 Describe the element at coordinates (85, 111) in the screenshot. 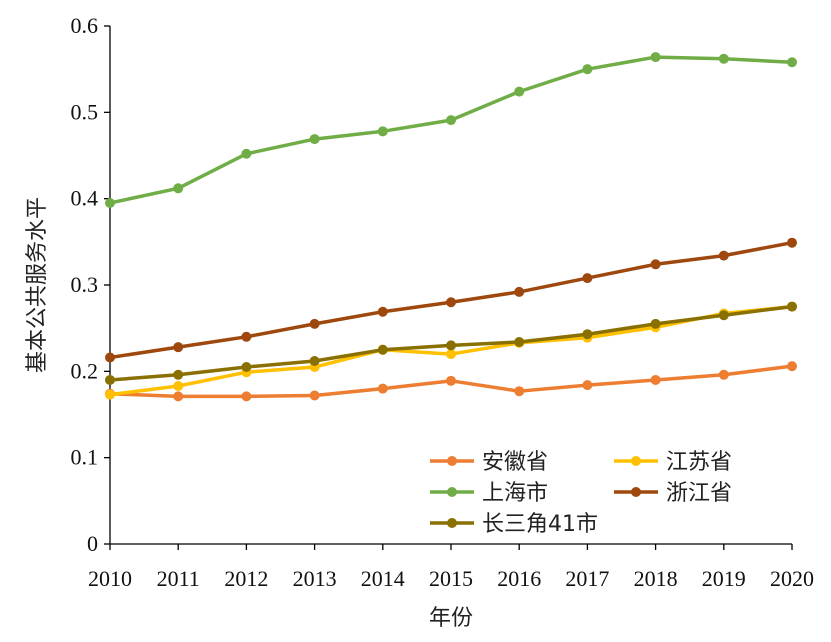

I see `y-tick-label: 0.5` at that location.